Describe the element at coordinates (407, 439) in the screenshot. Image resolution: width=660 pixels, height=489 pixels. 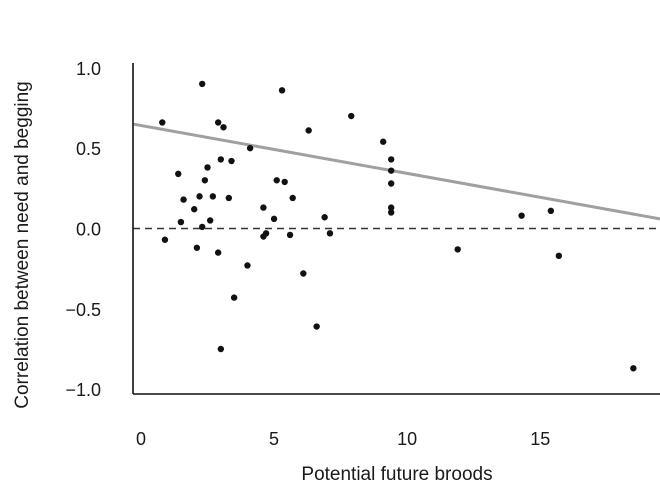
I see `x-tick-label: 10` at that location.